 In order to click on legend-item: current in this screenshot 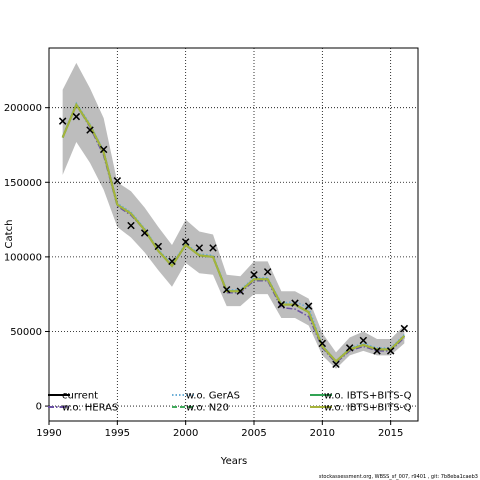, I will do `click(73, 396)`.